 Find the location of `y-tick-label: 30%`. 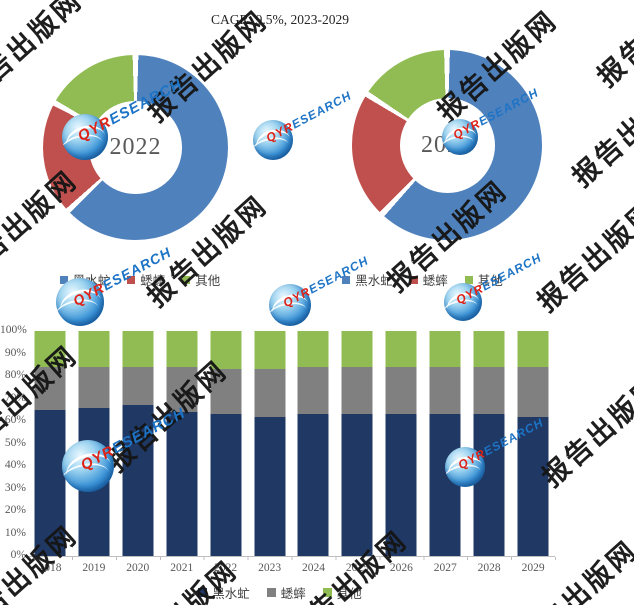

y-tick-label: 30% is located at coordinates (15, 487).